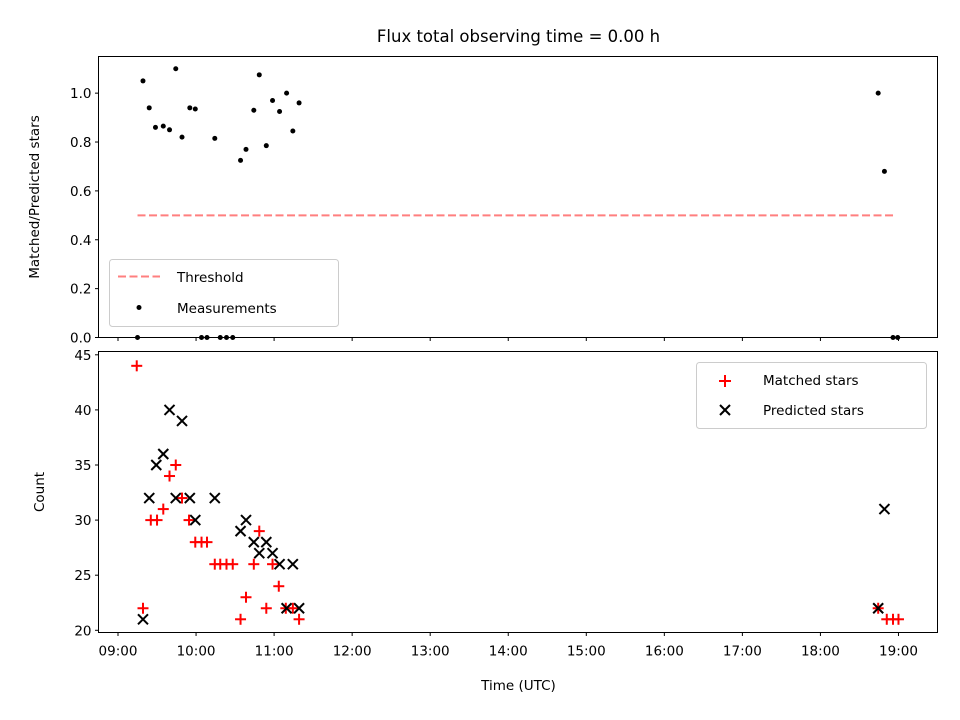  What do you see at coordinates (80, 143) in the screenshot?
I see `top-y-tick-label: 0.8` at bounding box center [80, 143].